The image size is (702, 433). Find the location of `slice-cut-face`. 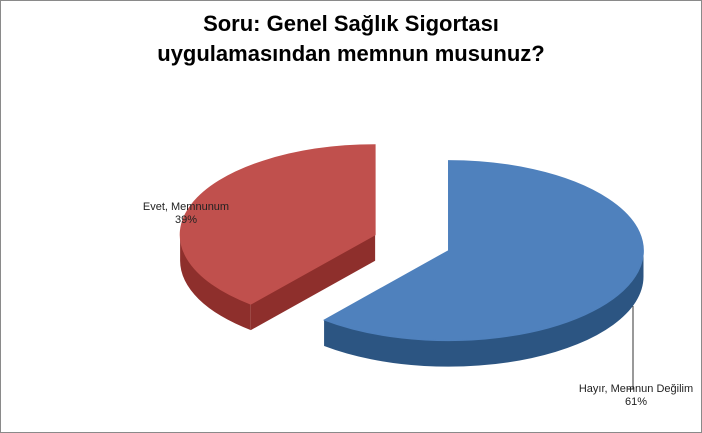

slice-cut-face is located at coordinates (313, 282).